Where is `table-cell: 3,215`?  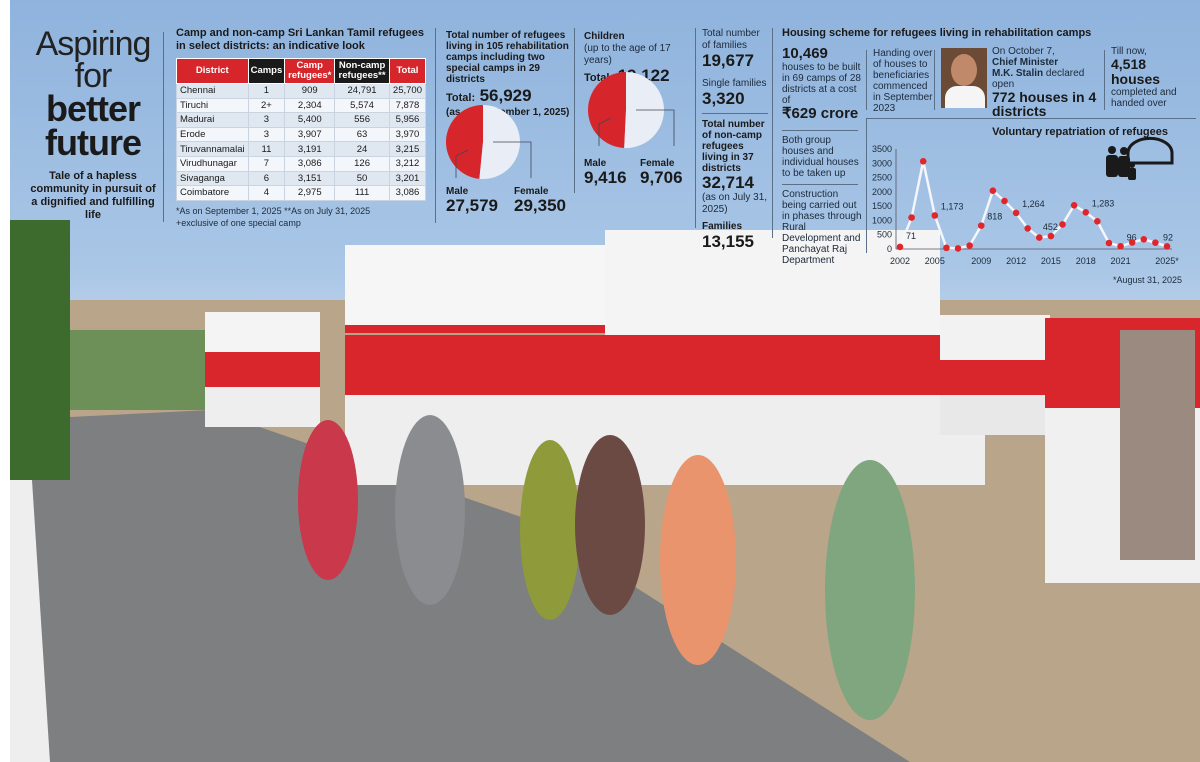
table-cell: 3,215 is located at coordinates (407, 149).